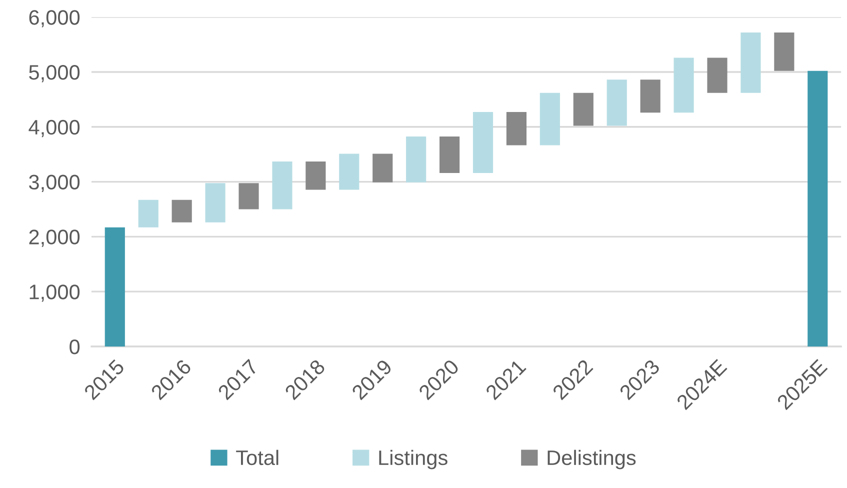 The image size is (847, 488). I want to click on legend-label: Delistings, so click(592, 460).